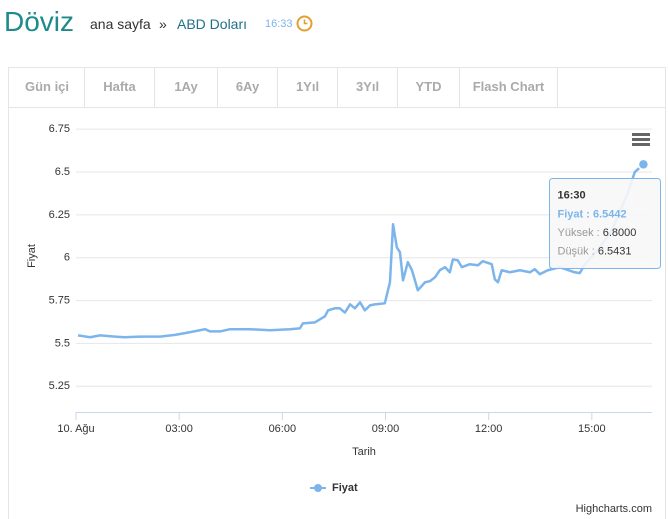  What do you see at coordinates (120, 24) in the screenshot?
I see `breadcrumb-link: ana sayfa` at bounding box center [120, 24].